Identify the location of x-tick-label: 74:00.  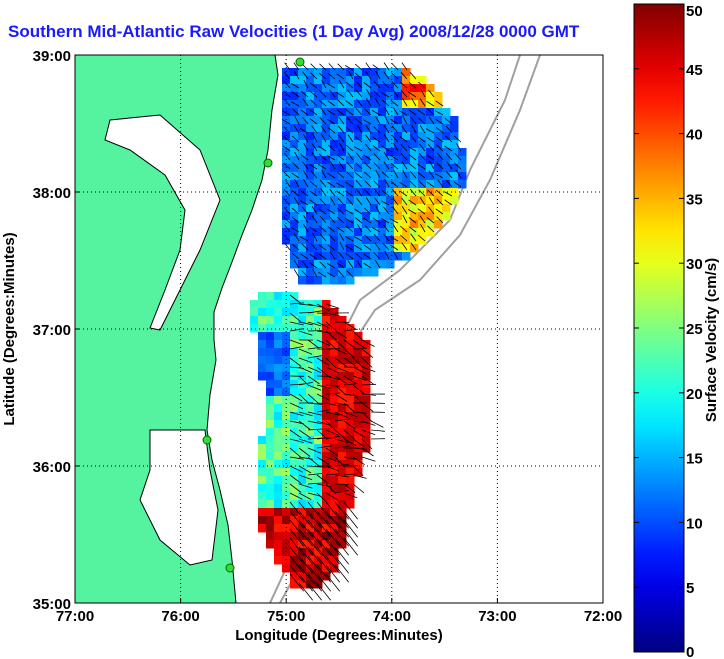
(392, 616).